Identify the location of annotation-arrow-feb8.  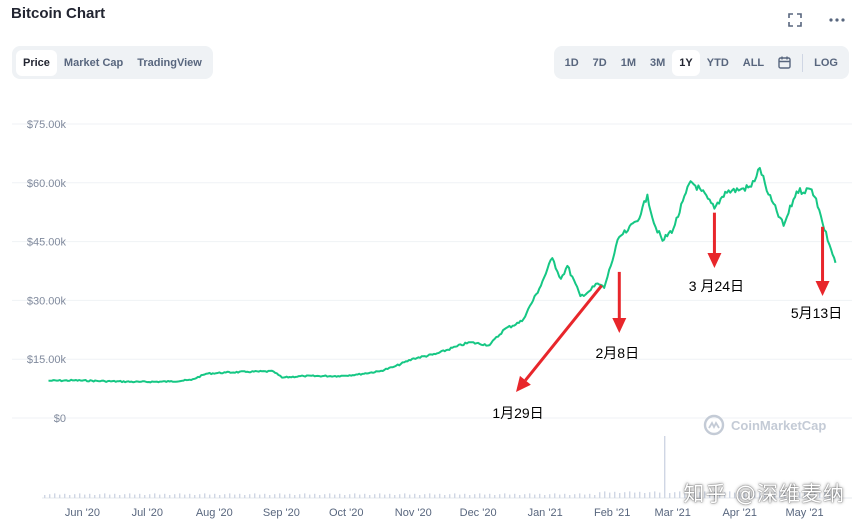
(619, 302).